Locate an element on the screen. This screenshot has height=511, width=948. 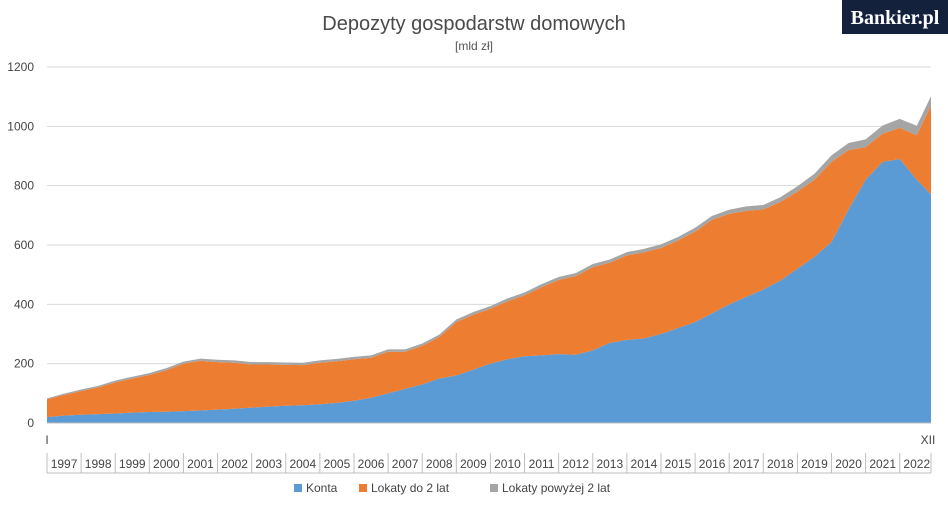
y-axis-ticks: 0 200 400 600 800 1000 1200 is located at coordinates (20, 245).